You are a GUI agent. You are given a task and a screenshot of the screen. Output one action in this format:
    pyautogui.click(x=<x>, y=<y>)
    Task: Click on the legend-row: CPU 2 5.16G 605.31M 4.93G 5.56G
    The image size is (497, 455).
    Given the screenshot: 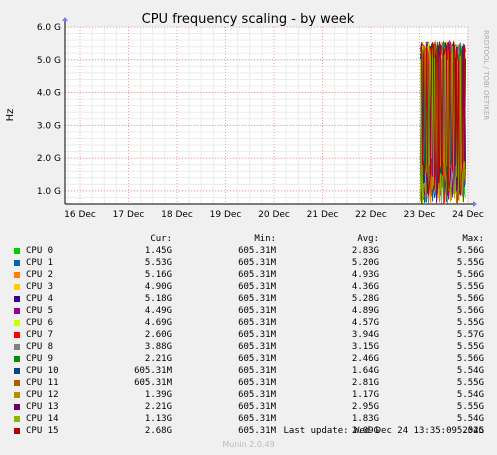 What is the action you would take?
    pyautogui.click(x=252, y=275)
    